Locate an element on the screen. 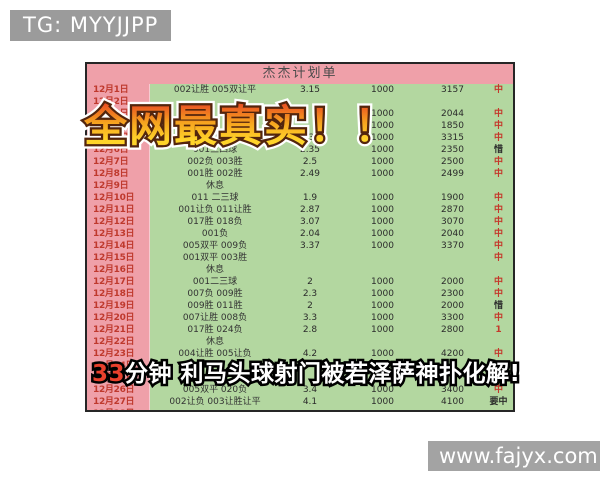  table-row: 12月3日 1000 2044 中 is located at coordinates (300, 114).